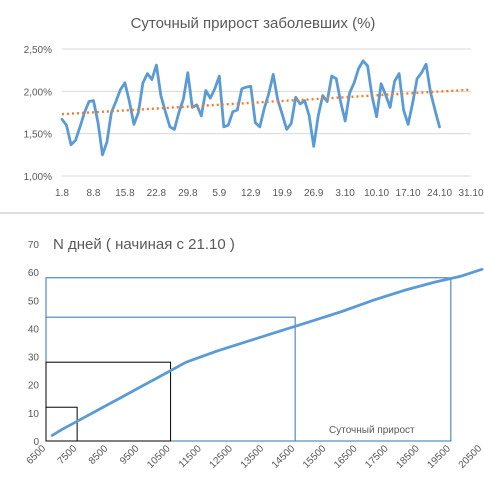 The height and width of the screenshot is (500, 484). Describe the element at coordinates (251, 193) in the screenshot. I see `x-tick-label: 12.9` at that location.